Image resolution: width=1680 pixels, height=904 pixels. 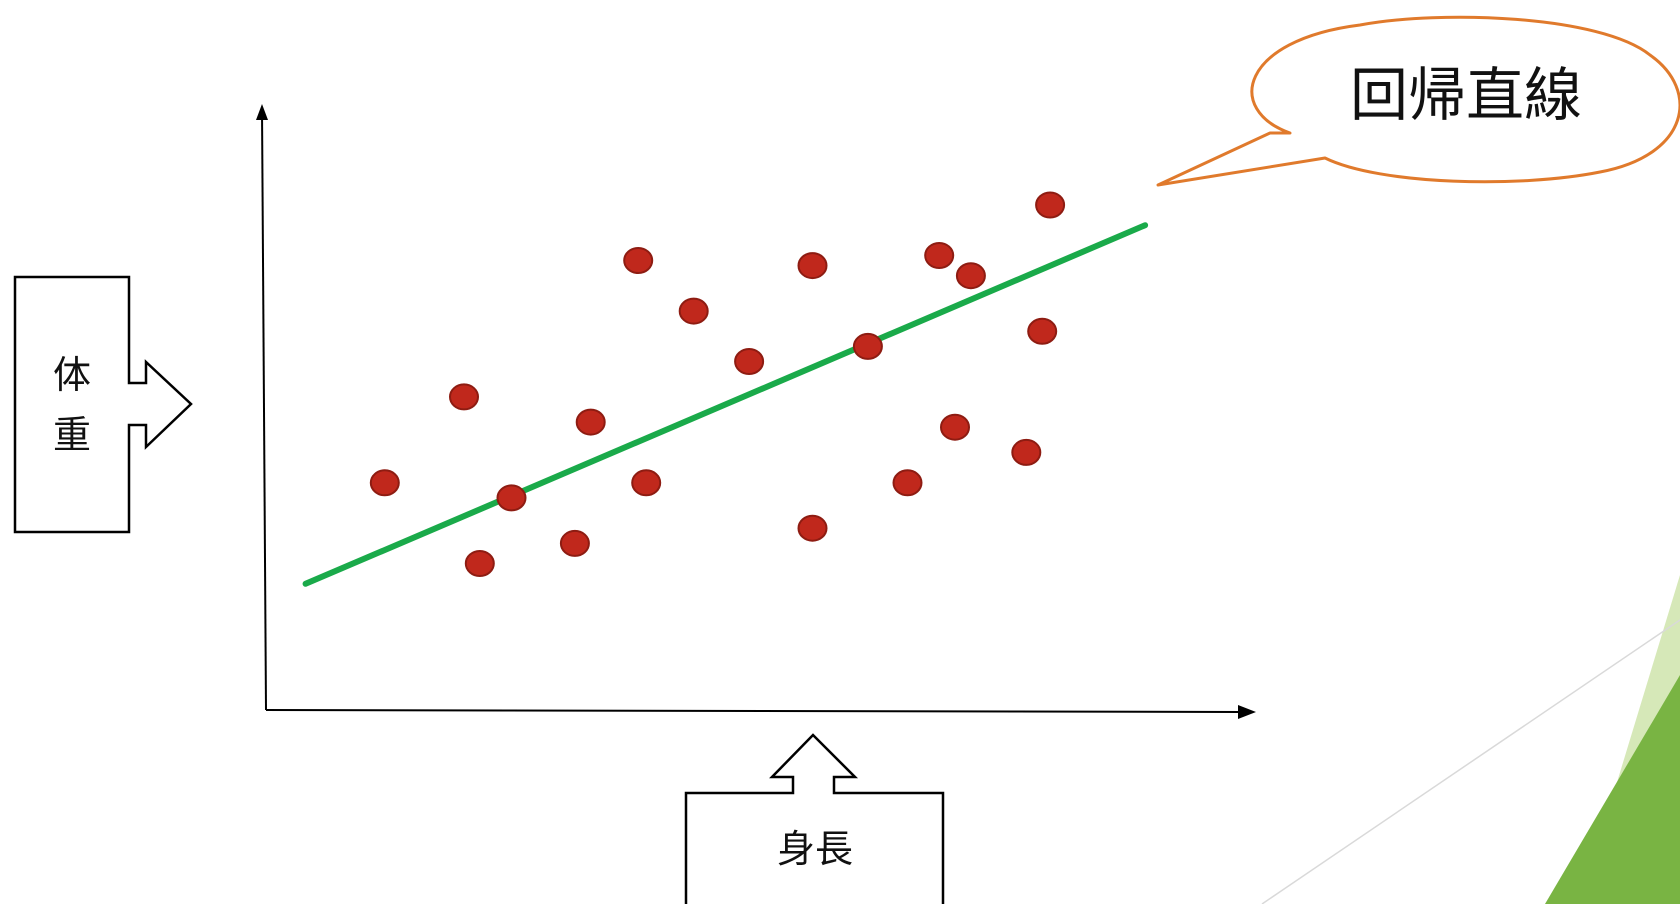 I want to click on x-axis-label-arrow: 身長, so click(x=814, y=818).